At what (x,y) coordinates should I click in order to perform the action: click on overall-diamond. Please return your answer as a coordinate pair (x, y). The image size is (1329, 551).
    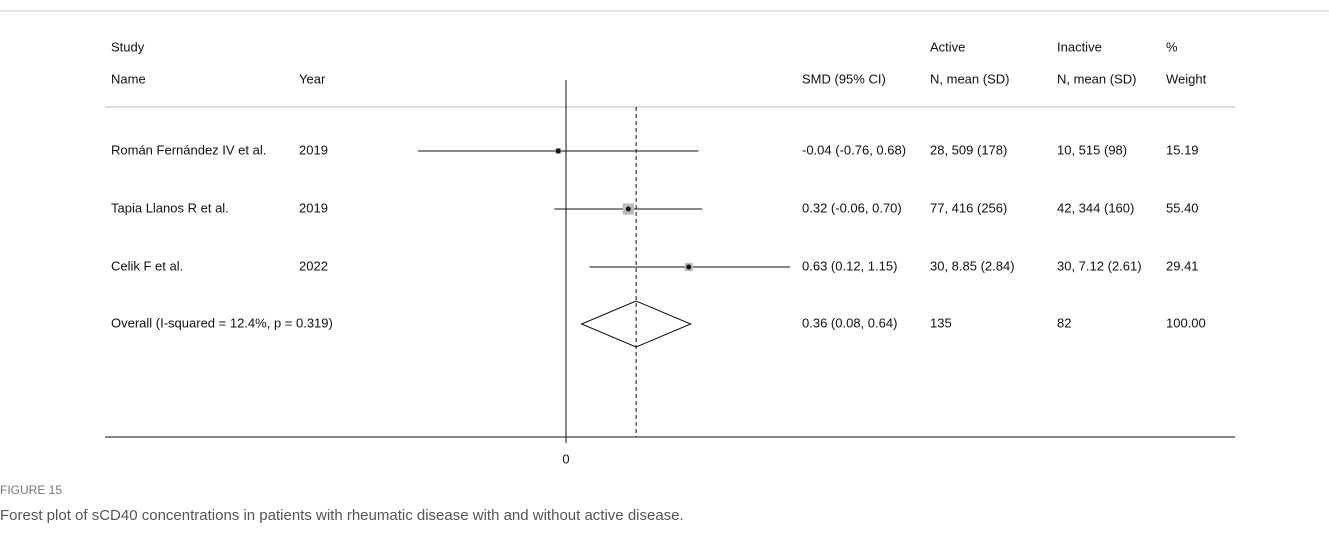
    Looking at the image, I should click on (636, 324).